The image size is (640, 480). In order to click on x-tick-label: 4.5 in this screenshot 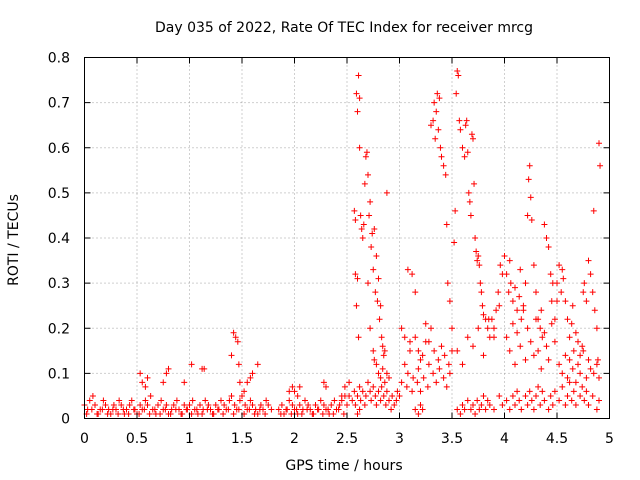, I will do `click(557, 439)`.